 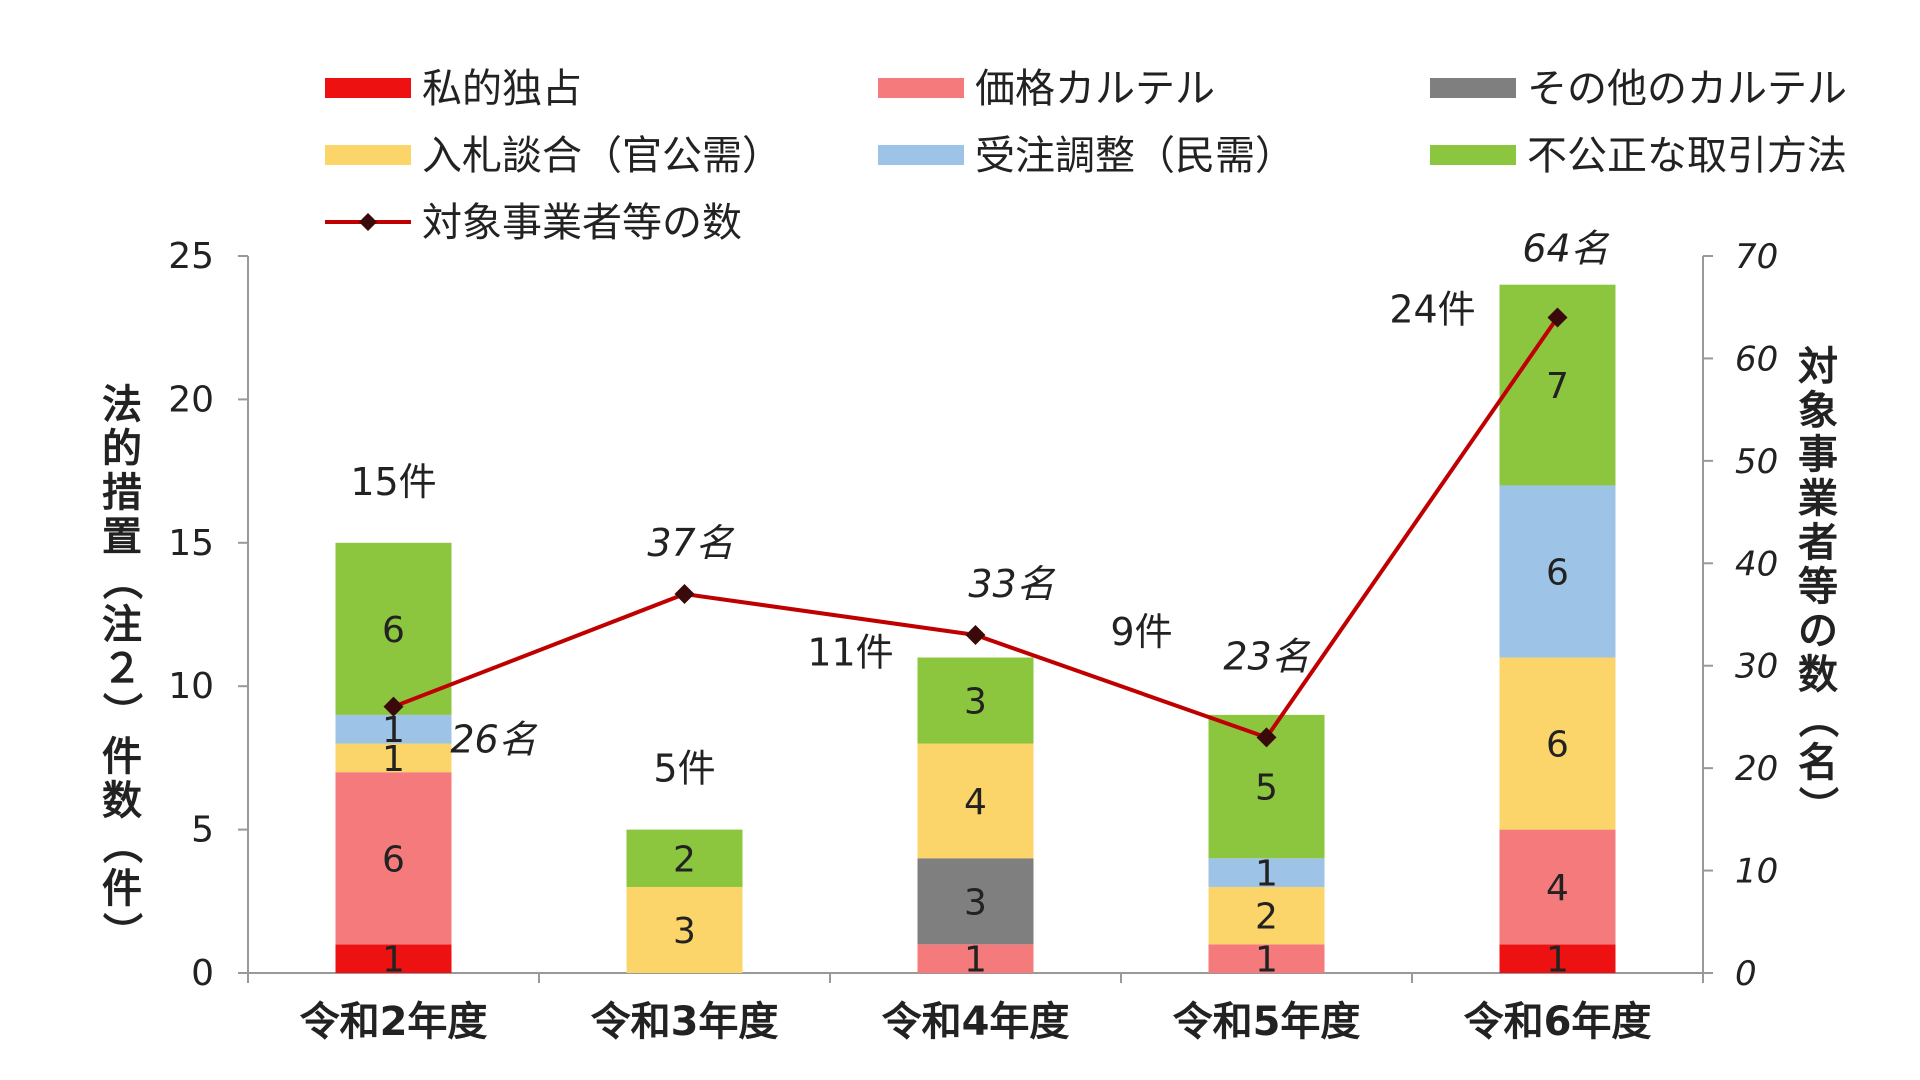 What do you see at coordinates (602, 156) in the screenshot?
I see `legend-label: 入札談合（官公需）` at bounding box center [602, 156].